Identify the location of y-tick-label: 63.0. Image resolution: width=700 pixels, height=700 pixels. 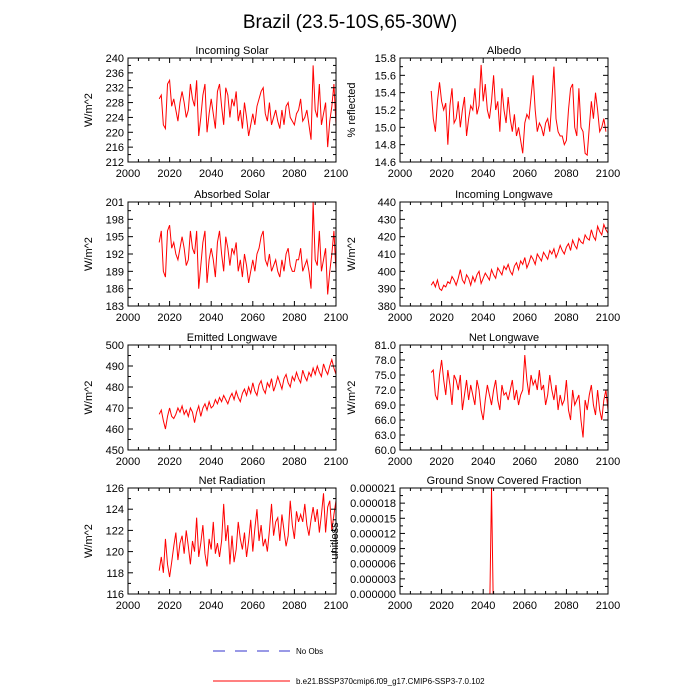
(385, 436).